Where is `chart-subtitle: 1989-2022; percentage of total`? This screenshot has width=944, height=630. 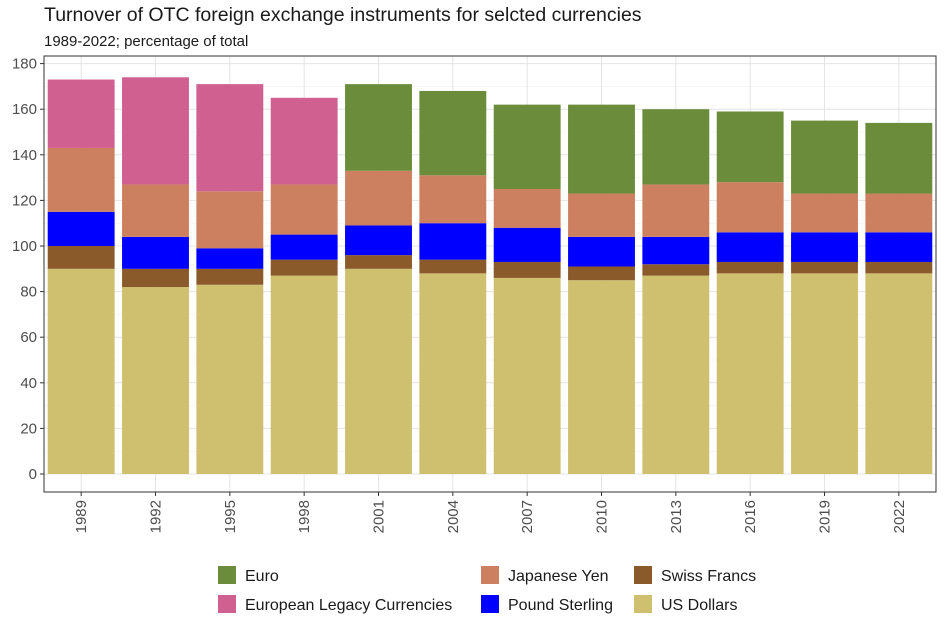
chart-subtitle: 1989-2022; percentage of total is located at coordinates (146, 41).